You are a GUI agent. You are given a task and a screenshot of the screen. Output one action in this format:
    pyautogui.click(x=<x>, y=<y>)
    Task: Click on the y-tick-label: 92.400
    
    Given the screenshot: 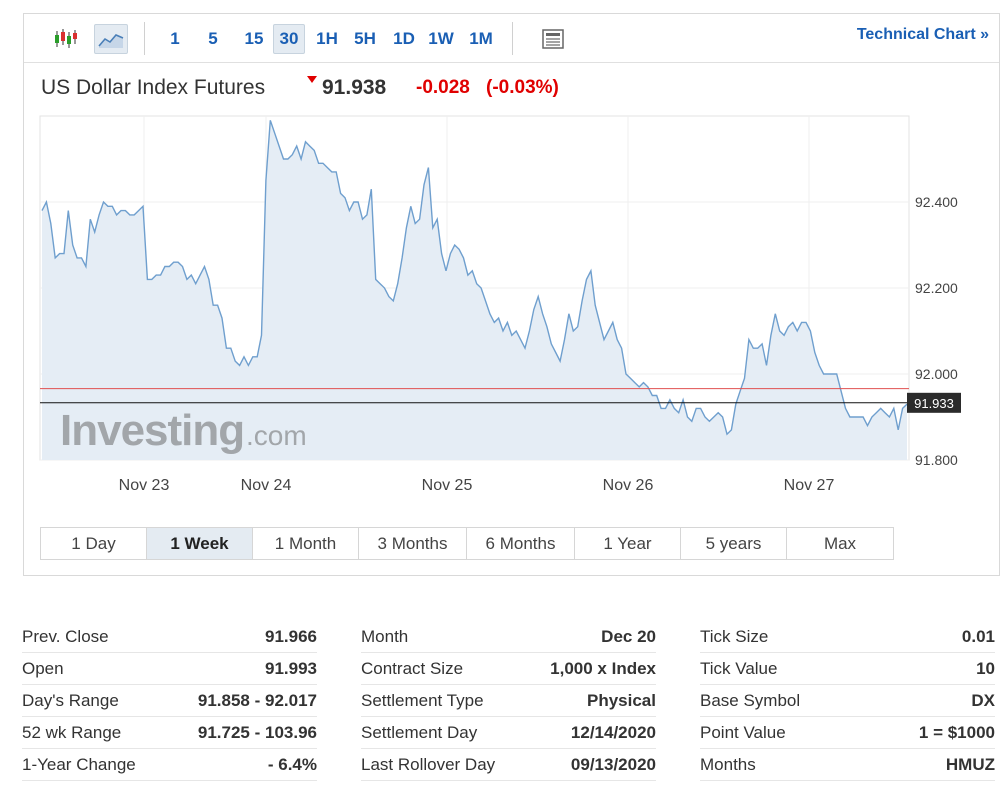 What is the action you would take?
    pyautogui.click(x=936, y=202)
    